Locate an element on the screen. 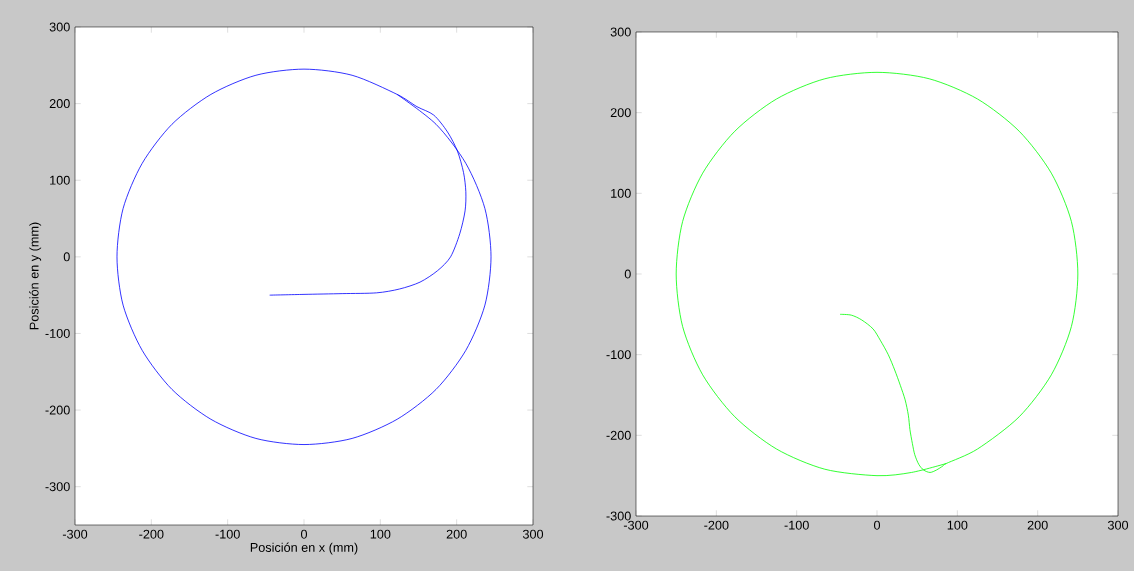 The width and height of the screenshot is (1134, 571). x-axis-title: Posición en x (mm) is located at coordinates (304, 548).